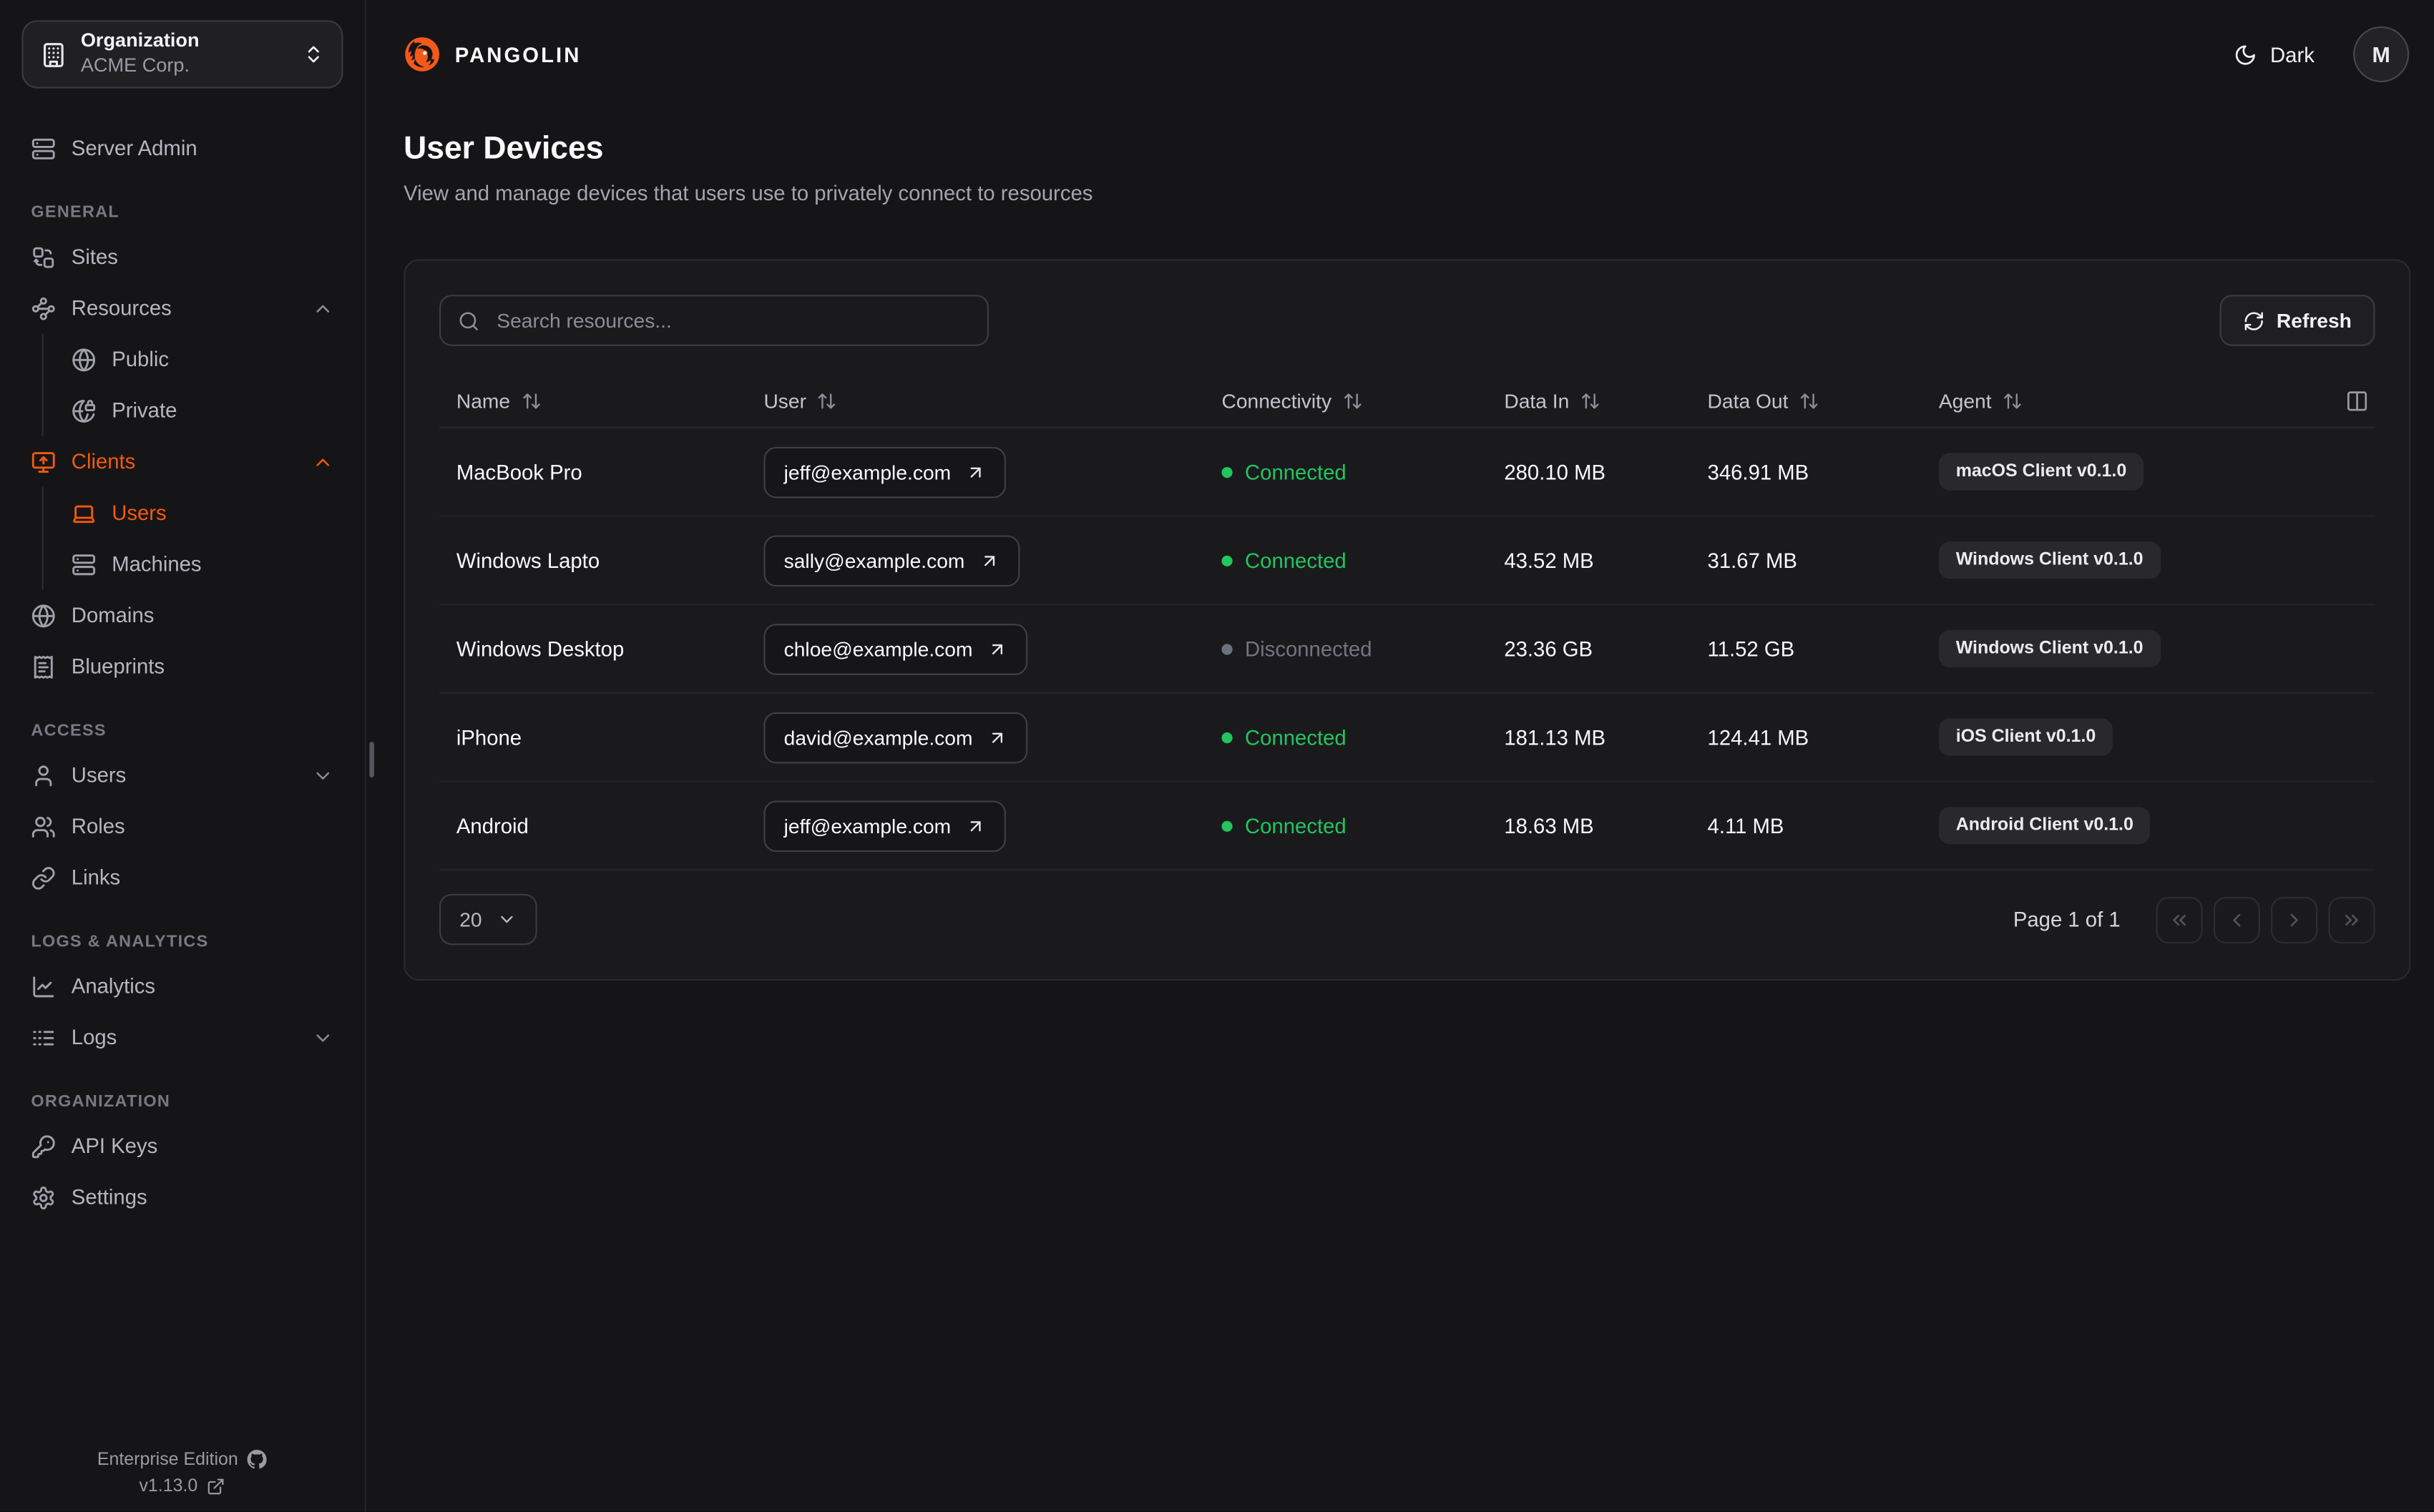 The width and height of the screenshot is (2434, 1512). I want to click on sidebar-footer: Enterprise Edition v1.13.0, so click(182, 1480).